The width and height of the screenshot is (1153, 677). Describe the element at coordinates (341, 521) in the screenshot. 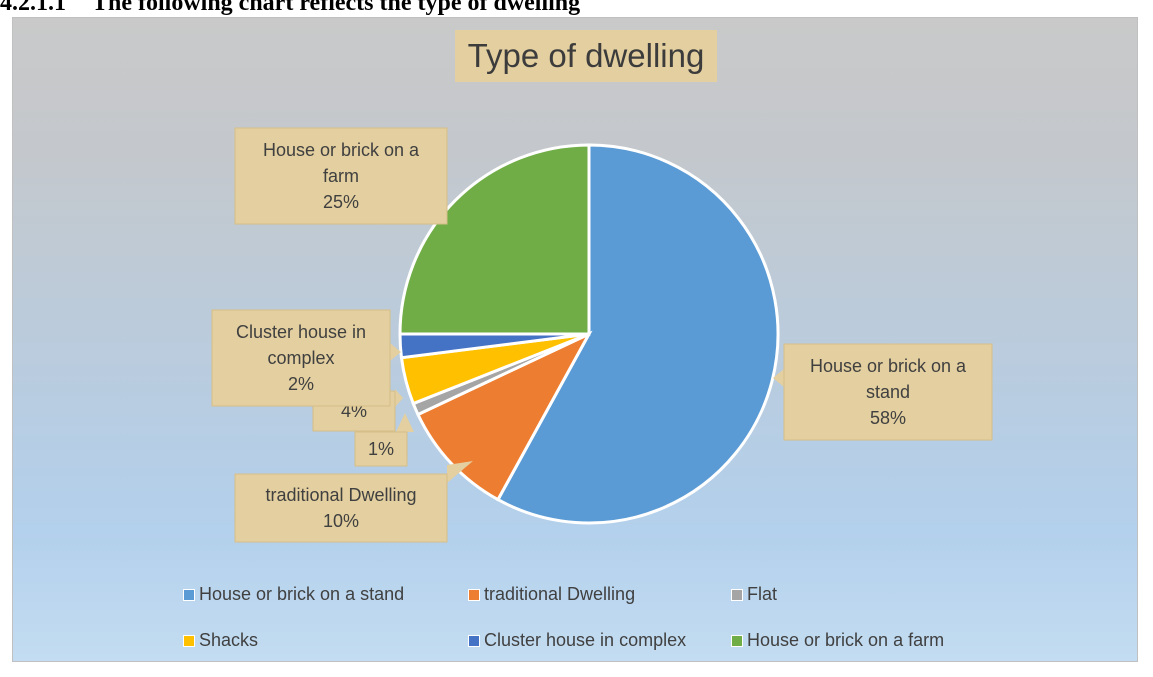

I see `data-label-text: 10%` at that location.